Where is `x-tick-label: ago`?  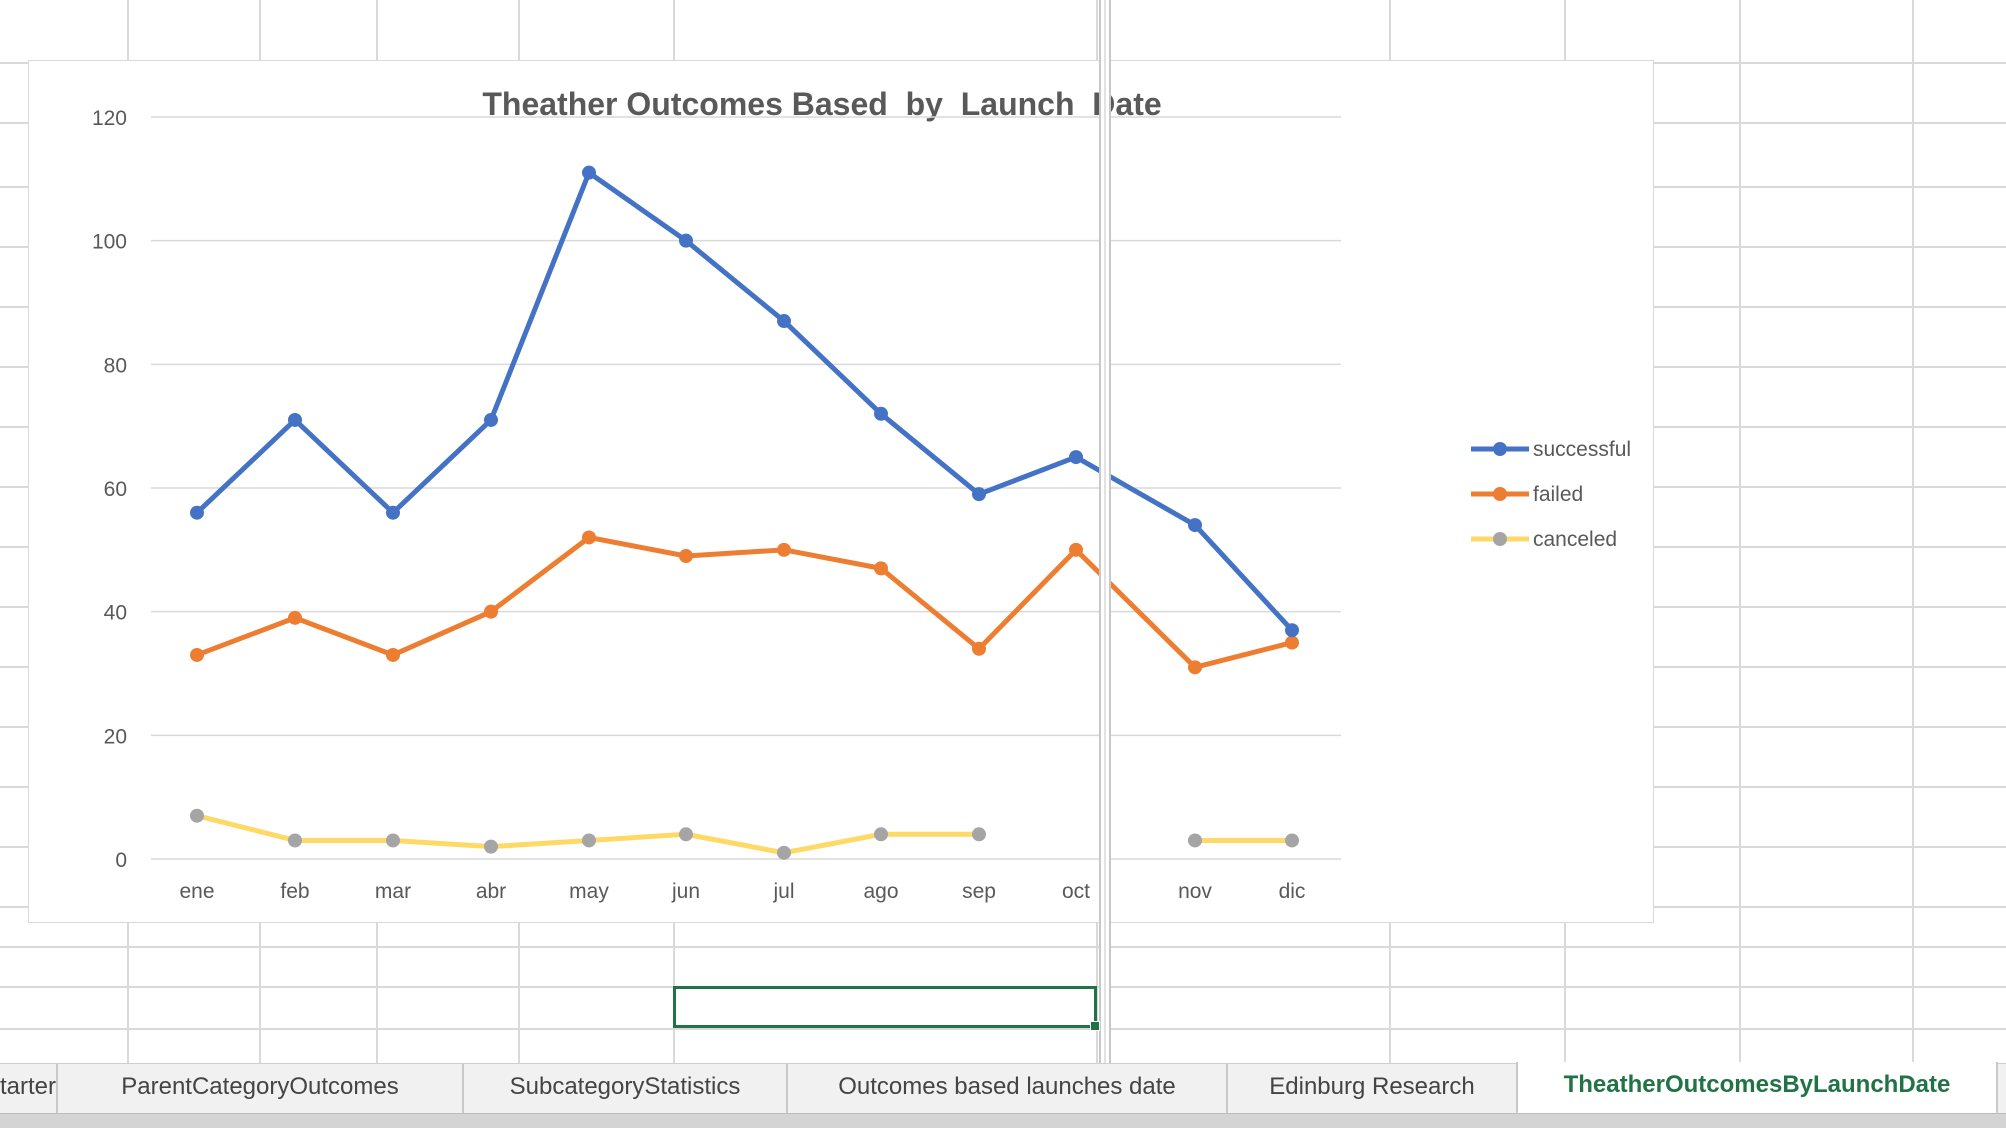 x-tick-label: ago is located at coordinates (880, 891).